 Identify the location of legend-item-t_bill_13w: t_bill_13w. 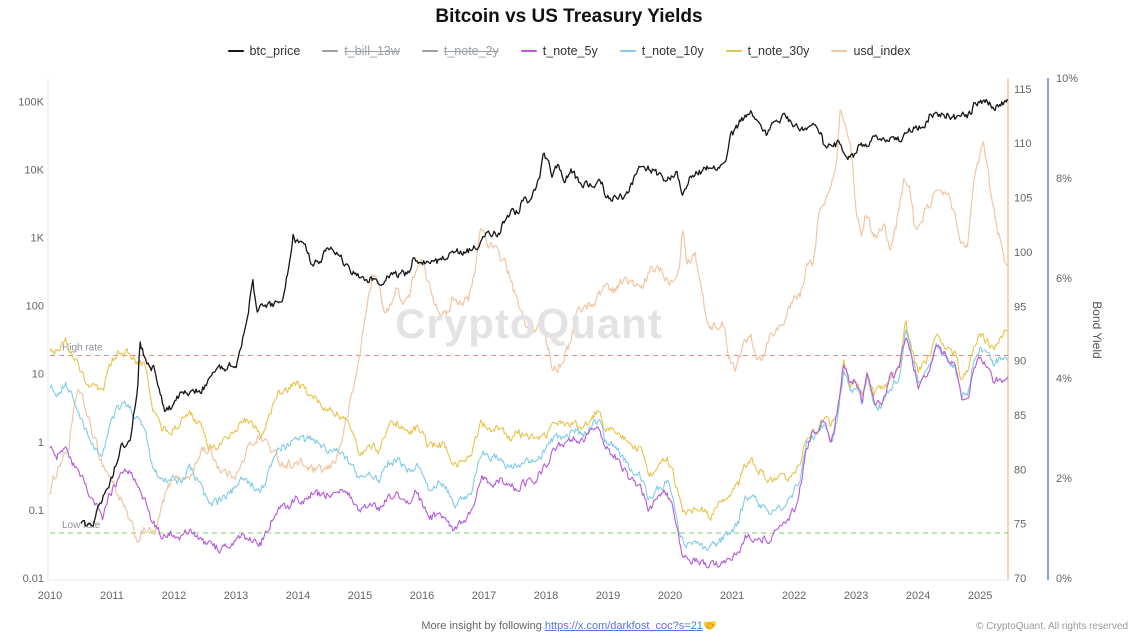
(361, 51).